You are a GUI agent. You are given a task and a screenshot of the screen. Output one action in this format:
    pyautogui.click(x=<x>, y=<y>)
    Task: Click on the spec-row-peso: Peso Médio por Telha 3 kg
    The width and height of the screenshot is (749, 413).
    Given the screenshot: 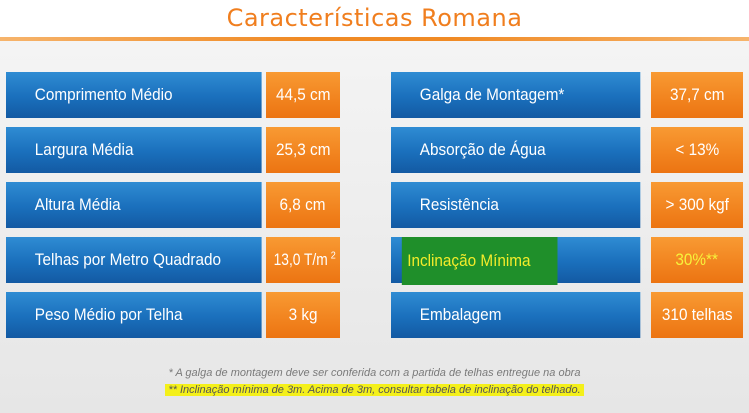 What is the action you would take?
    pyautogui.click(x=185, y=315)
    